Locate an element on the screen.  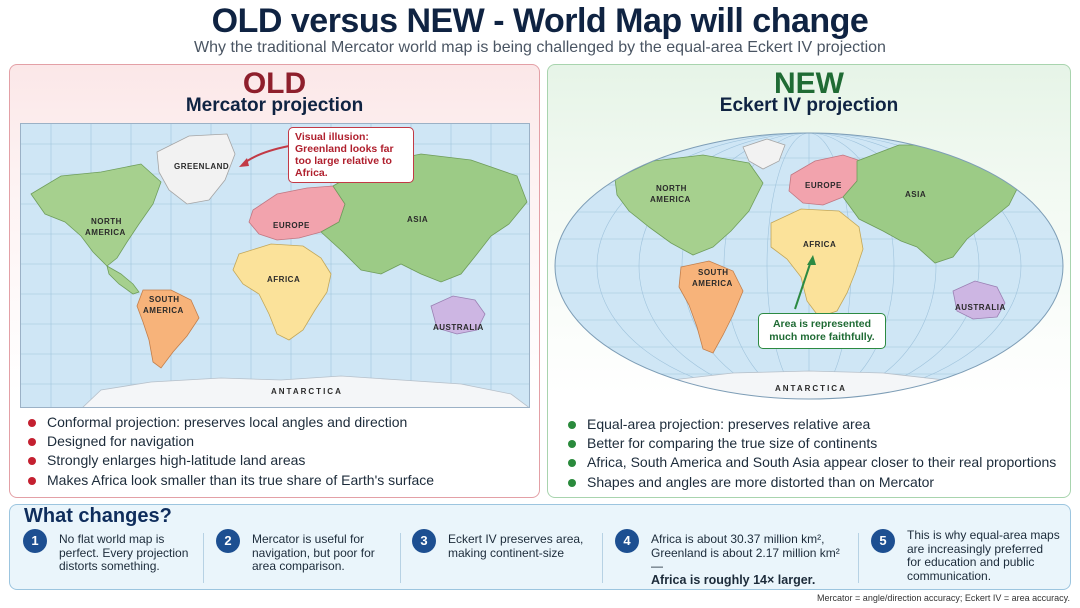
step-line: No flat world map is is located at coordinates (112, 539).